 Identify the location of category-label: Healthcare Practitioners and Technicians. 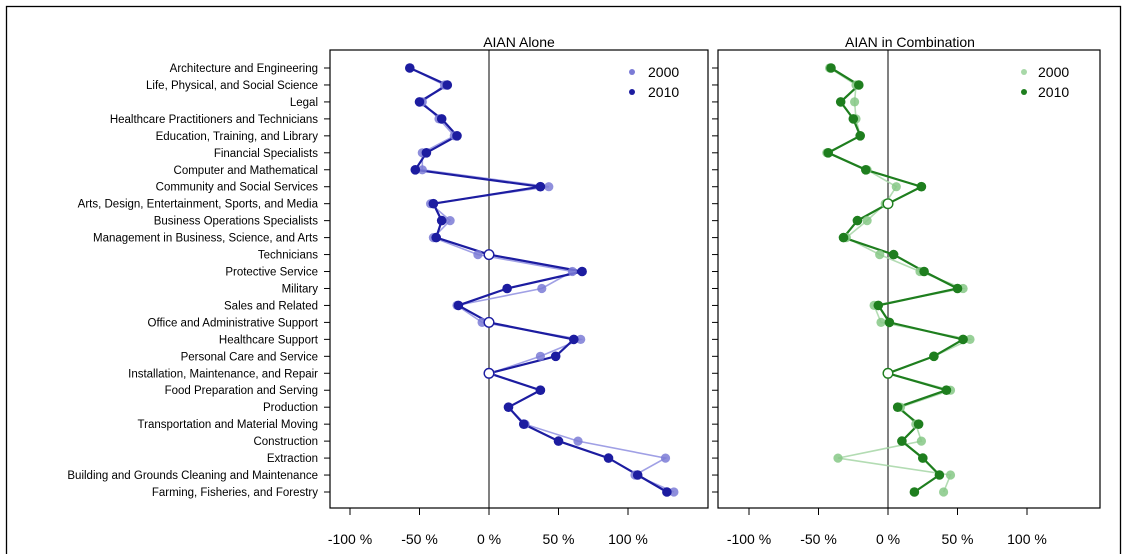
(214, 120).